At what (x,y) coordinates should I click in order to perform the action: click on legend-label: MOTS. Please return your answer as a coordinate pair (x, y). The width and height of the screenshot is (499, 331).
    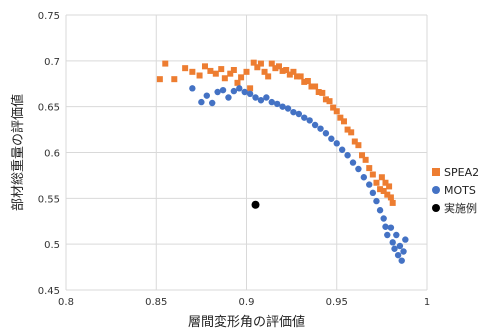
    Looking at the image, I should click on (460, 190).